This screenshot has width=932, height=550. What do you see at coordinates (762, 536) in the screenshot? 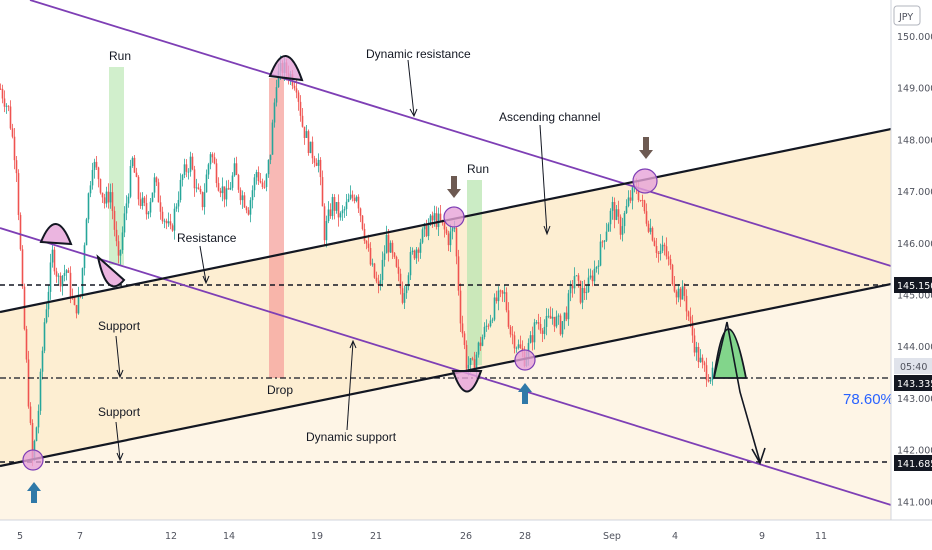
I see `x-tick-label: 9` at bounding box center [762, 536].